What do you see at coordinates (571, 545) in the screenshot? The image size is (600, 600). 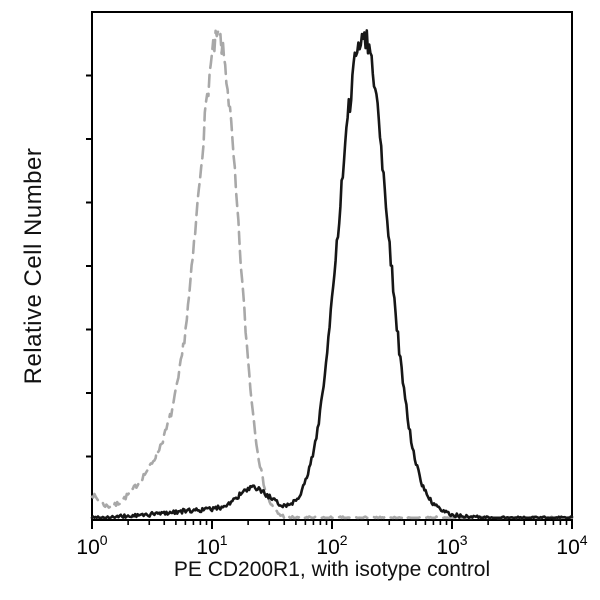 I see `x-tick-label: 10⁴` at bounding box center [571, 545].